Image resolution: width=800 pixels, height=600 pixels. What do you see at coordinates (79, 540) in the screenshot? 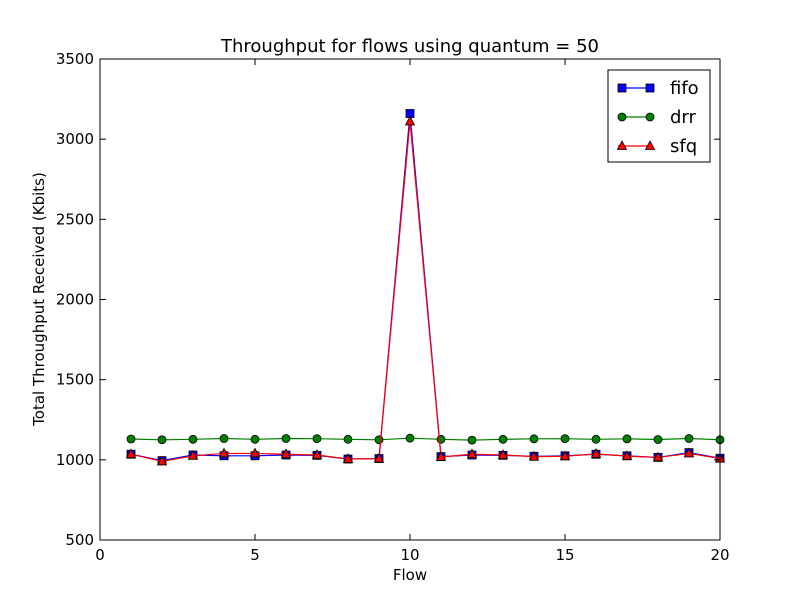
I see `y-tick-label: 500` at bounding box center [79, 540].